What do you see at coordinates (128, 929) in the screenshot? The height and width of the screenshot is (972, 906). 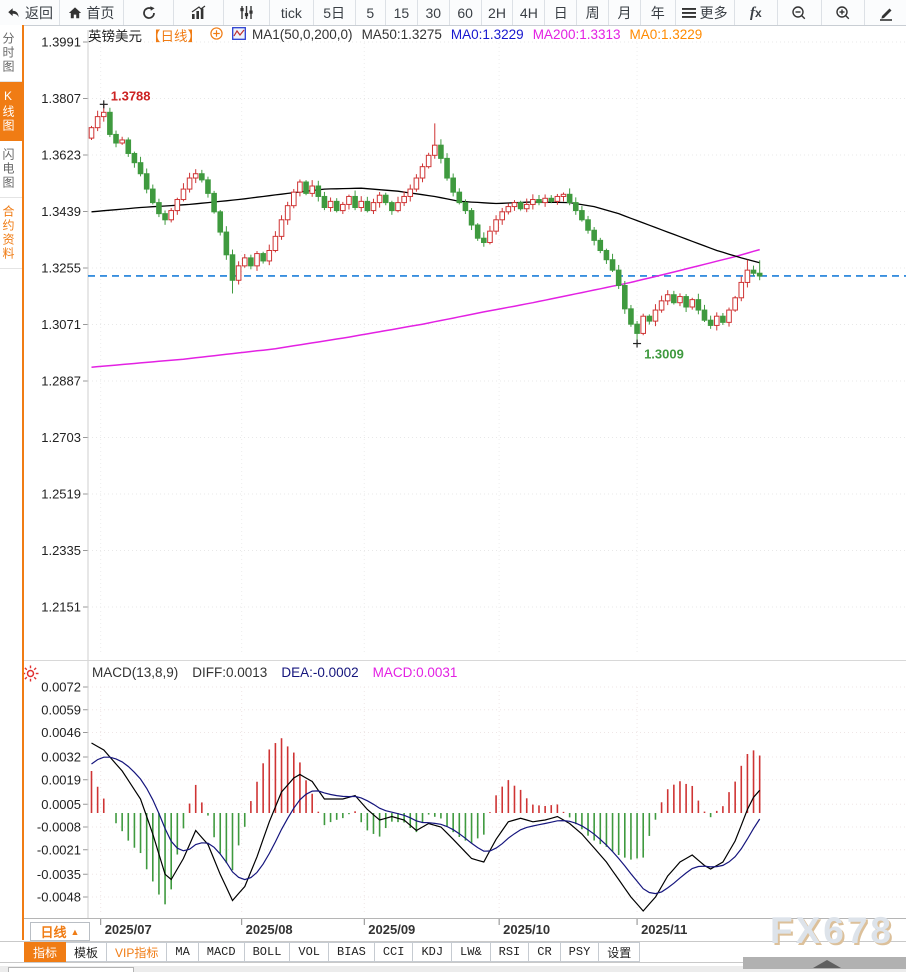 I see `x-axis-label-2025/07: 2025/07` at bounding box center [128, 929].